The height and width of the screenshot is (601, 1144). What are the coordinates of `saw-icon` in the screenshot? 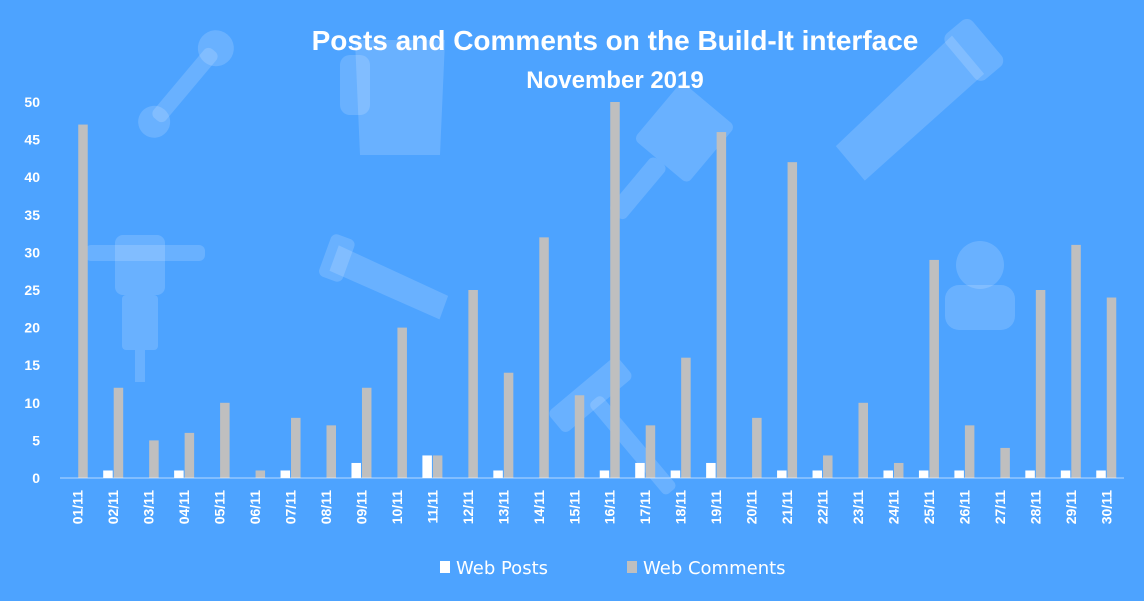 It's located at (919, 99).